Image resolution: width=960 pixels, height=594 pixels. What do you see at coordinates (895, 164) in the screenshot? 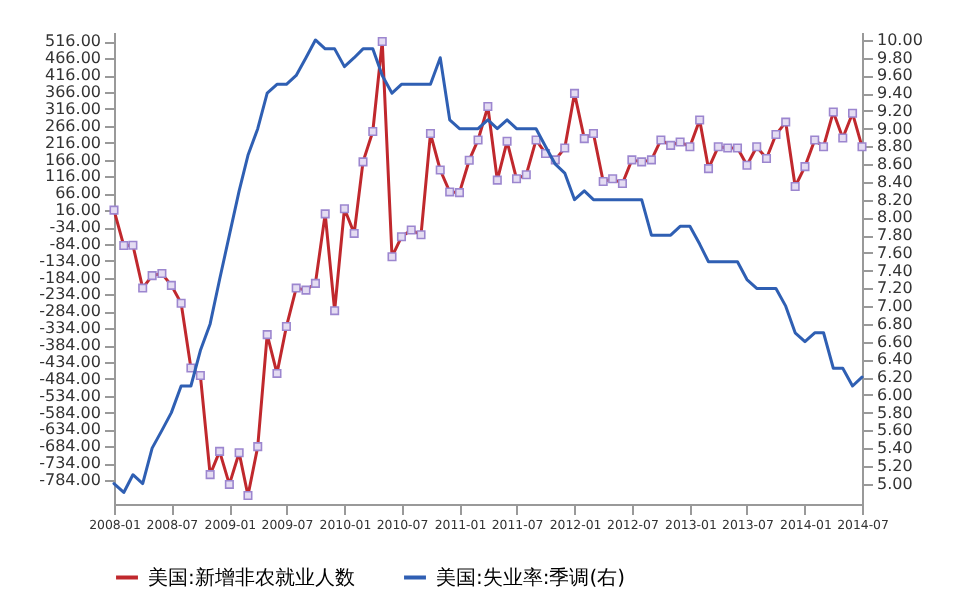
I see `y2-tick-label: 8.60` at bounding box center [895, 164].